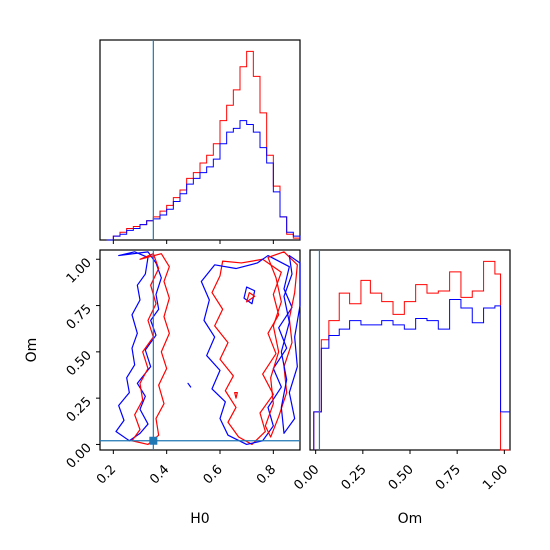  I want to click on contour-y-tick-label: 1.00, so click(79, 270).